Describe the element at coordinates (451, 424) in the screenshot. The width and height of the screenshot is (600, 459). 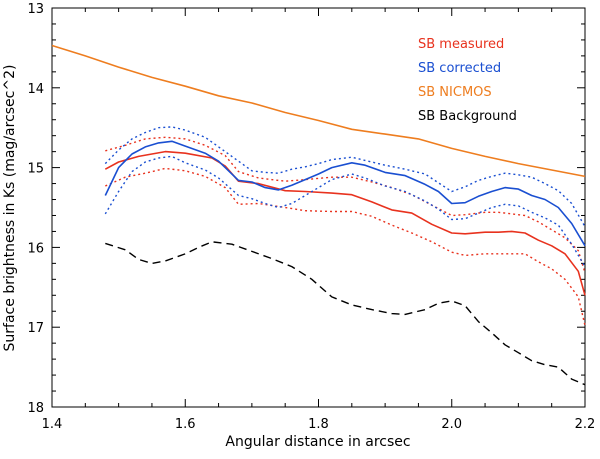
I see `x-tick-label: 2.0` at that location.